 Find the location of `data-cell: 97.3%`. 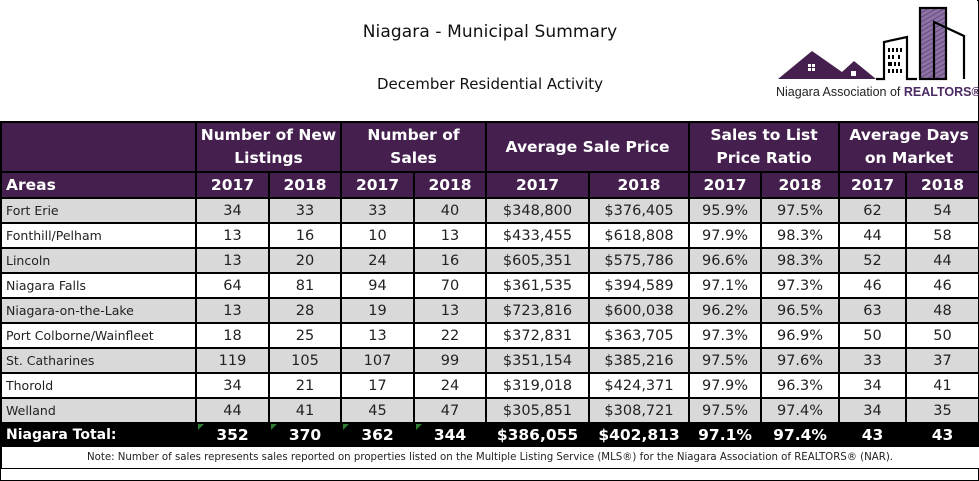

data-cell: 97.3% is located at coordinates (725, 335).